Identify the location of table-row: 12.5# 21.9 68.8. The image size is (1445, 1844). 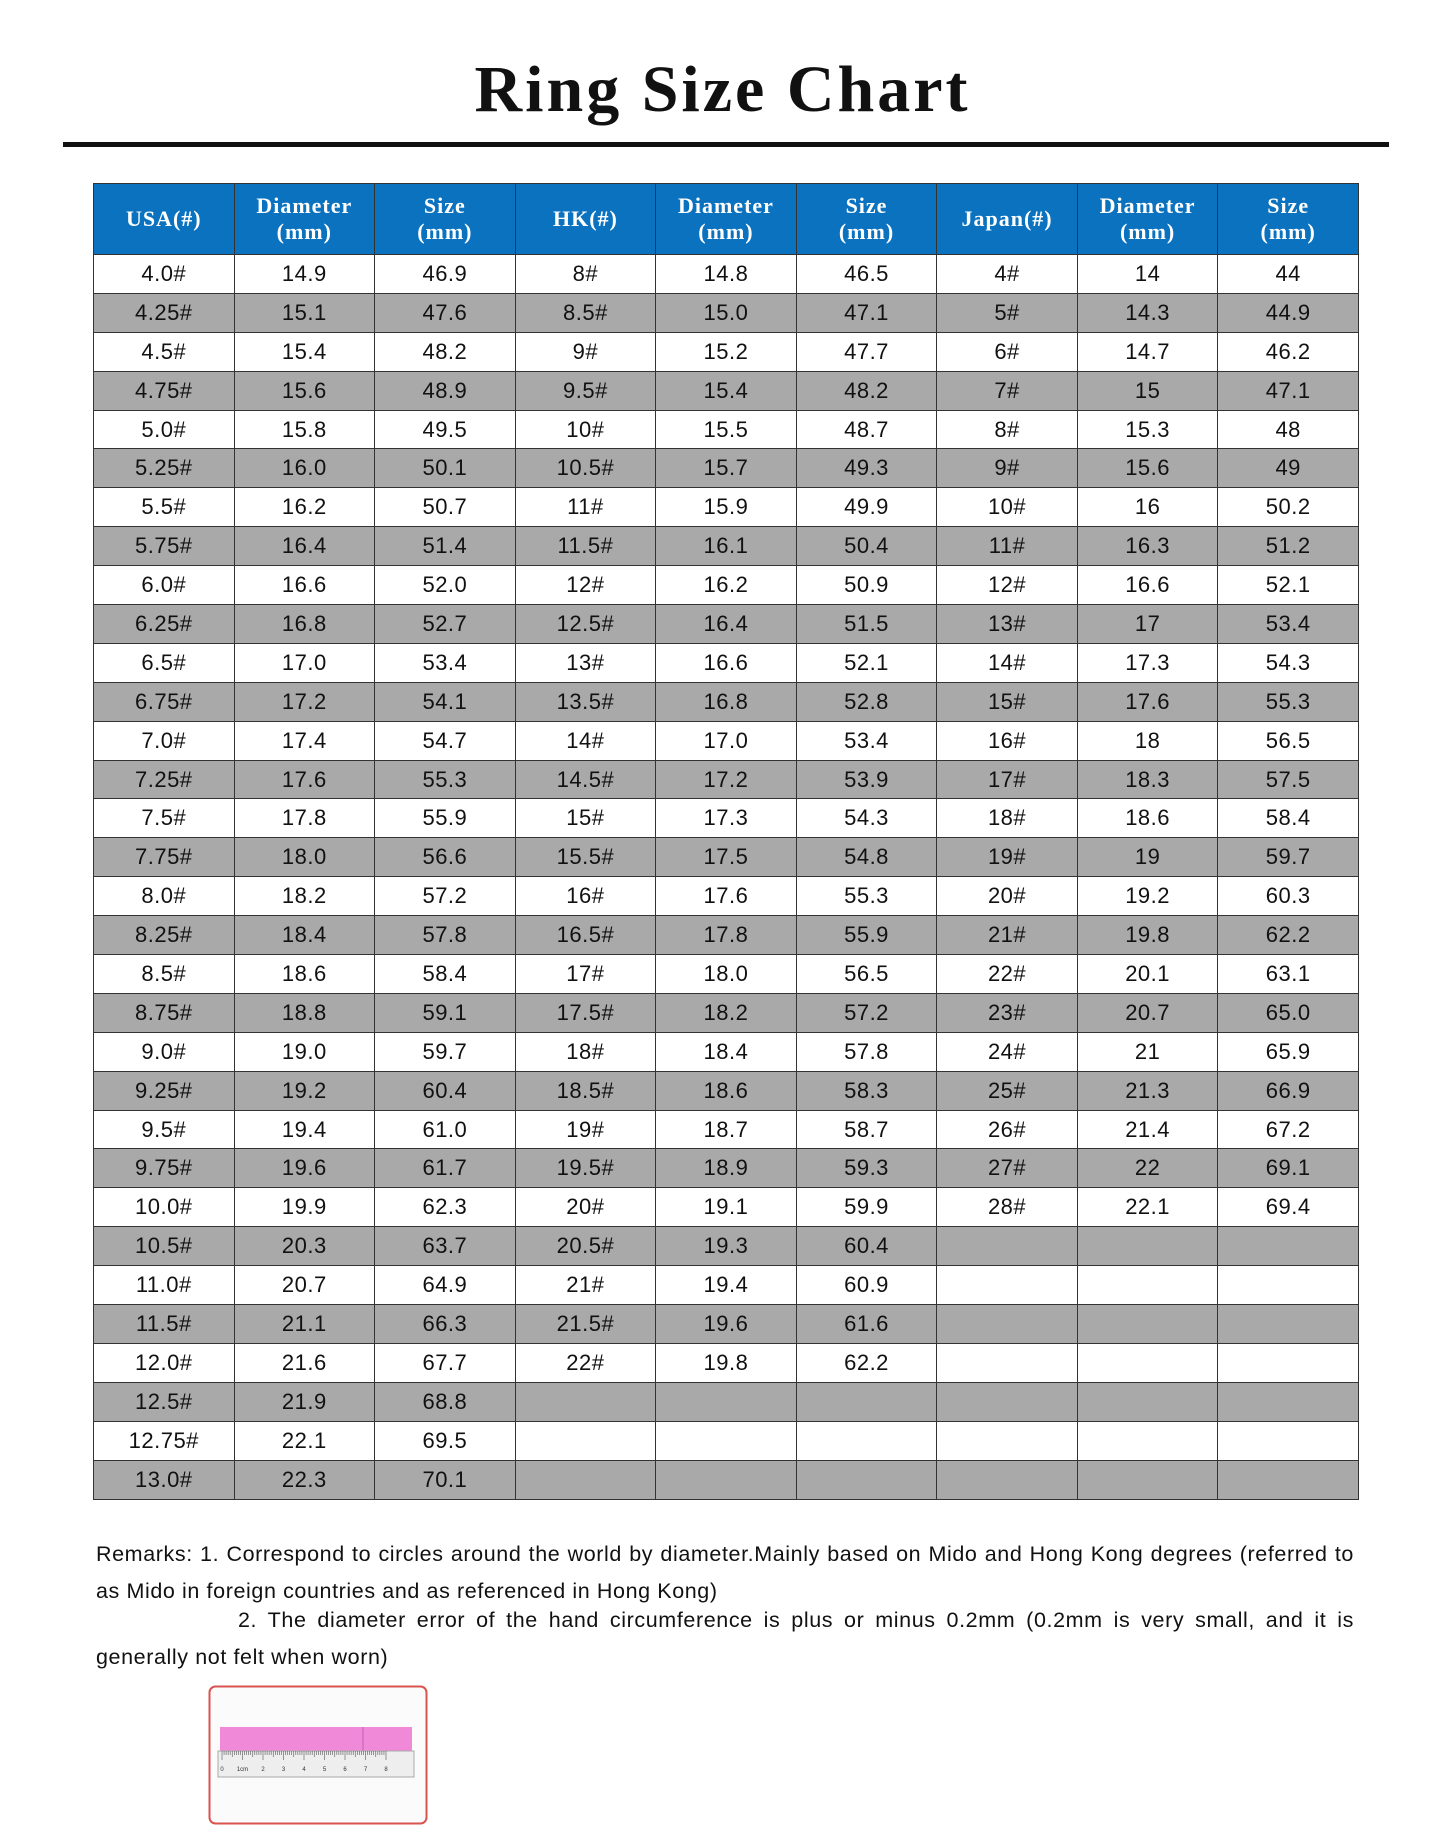
(726, 1401).